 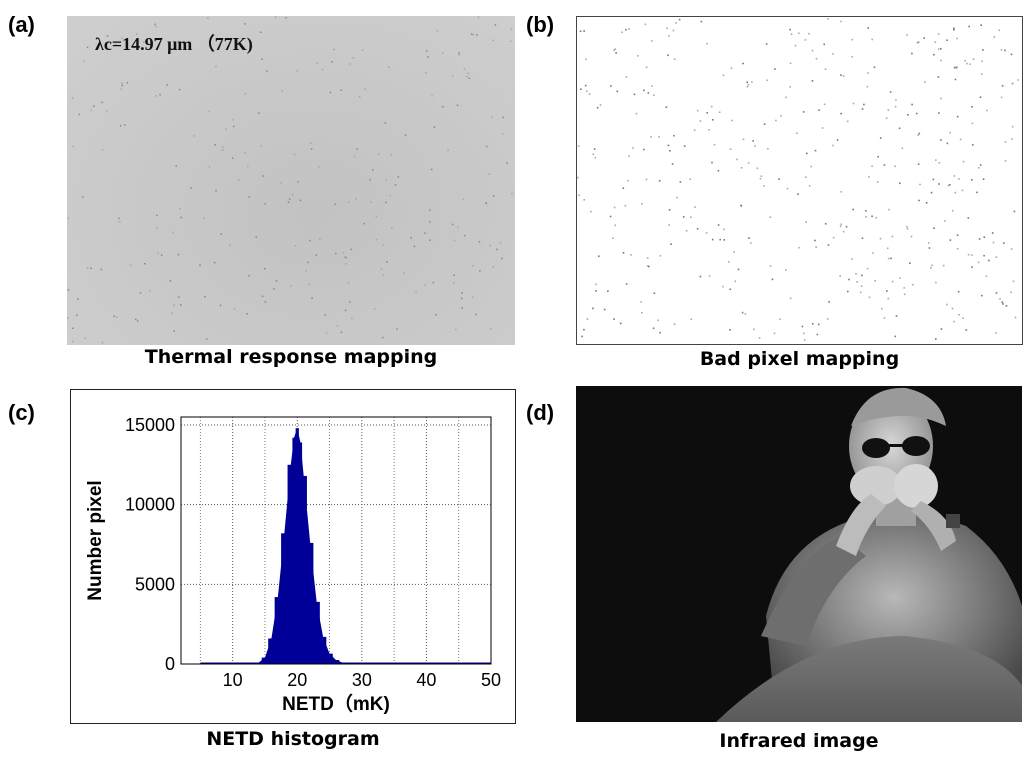 What do you see at coordinates (95, 540) in the screenshot?
I see `y-axis-label: Number pixel` at bounding box center [95, 540].